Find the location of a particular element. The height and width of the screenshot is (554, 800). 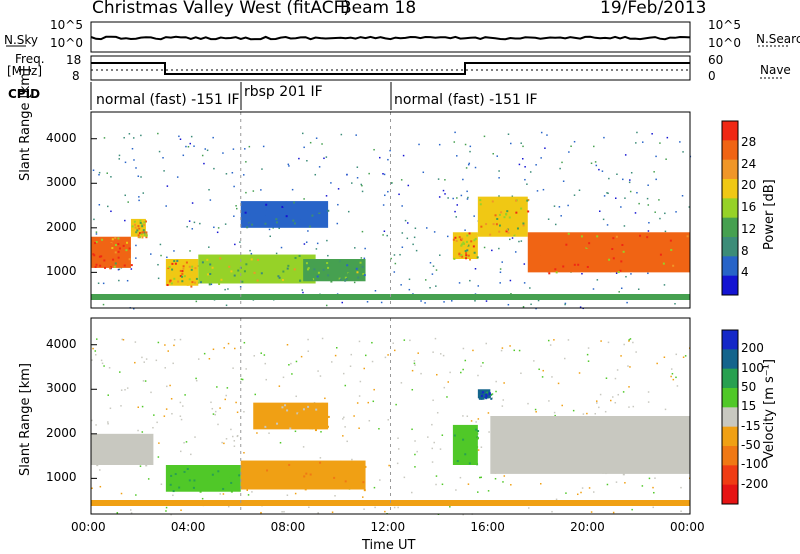

nsky-series is located at coordinates (390, 38).